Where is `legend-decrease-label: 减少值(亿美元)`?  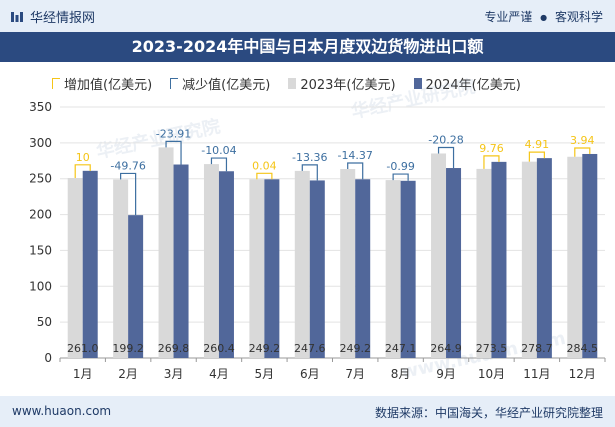
legend-decrease-label: 减少值(亿美元) is located at coordinates (226, 85).